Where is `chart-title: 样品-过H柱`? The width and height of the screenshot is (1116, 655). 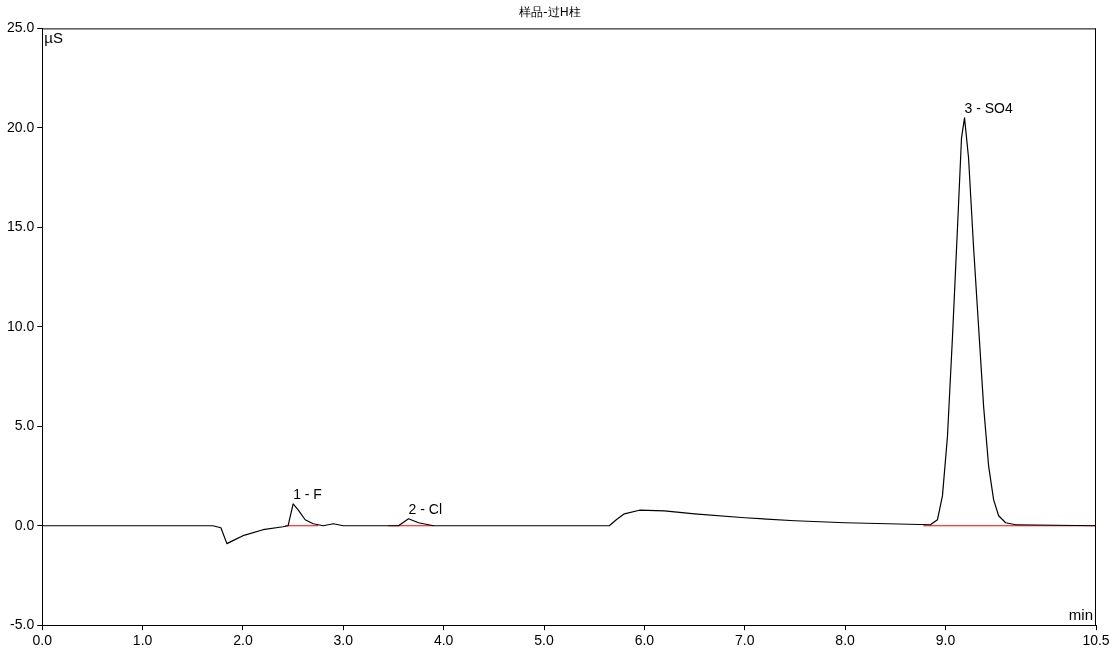 chart-title: 样品-过H柱 is located at coordinates (550, 12).